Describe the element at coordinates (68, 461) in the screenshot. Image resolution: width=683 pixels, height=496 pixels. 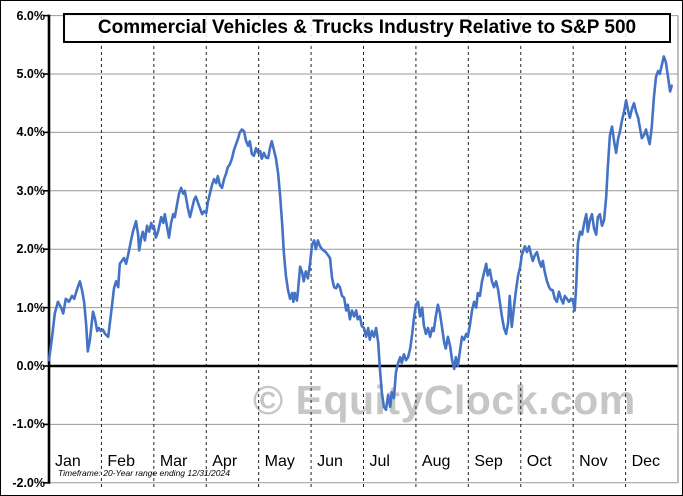
I see `x-axis-label: Jan` at that location.